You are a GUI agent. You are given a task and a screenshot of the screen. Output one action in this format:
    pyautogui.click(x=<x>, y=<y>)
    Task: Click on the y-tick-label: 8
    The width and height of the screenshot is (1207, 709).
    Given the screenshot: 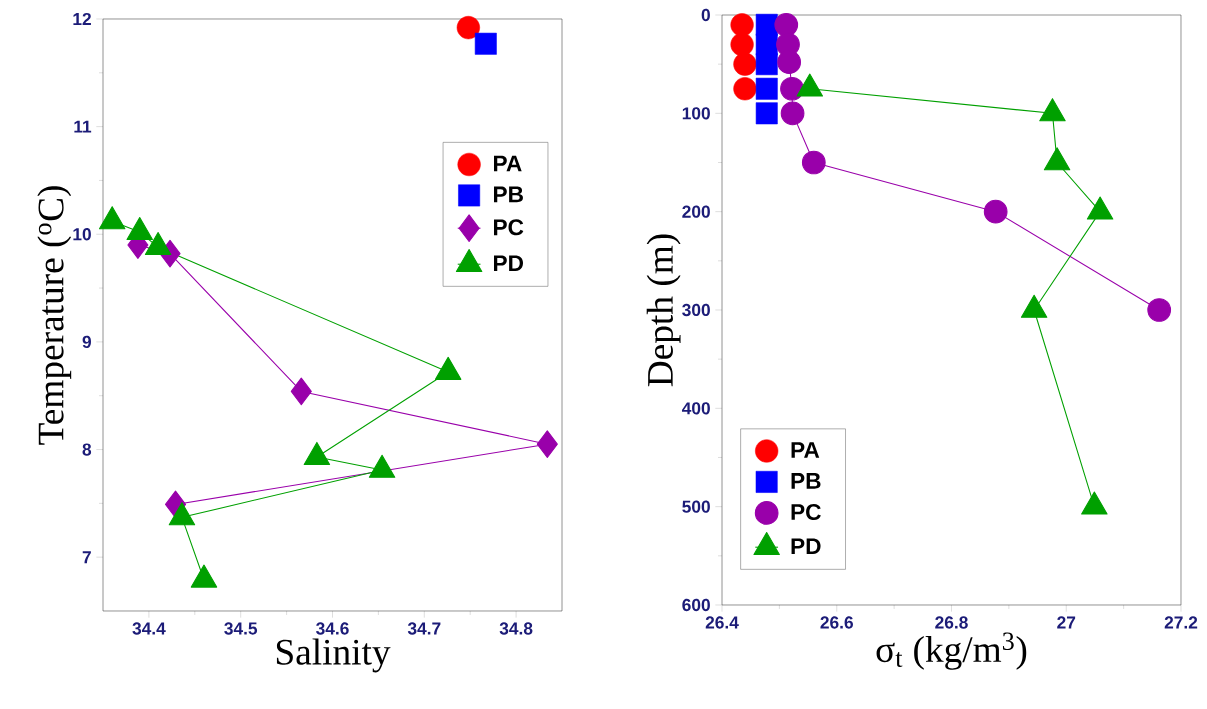 What is the action you would take?
    pyautogui.click(x=87, y=449)
    